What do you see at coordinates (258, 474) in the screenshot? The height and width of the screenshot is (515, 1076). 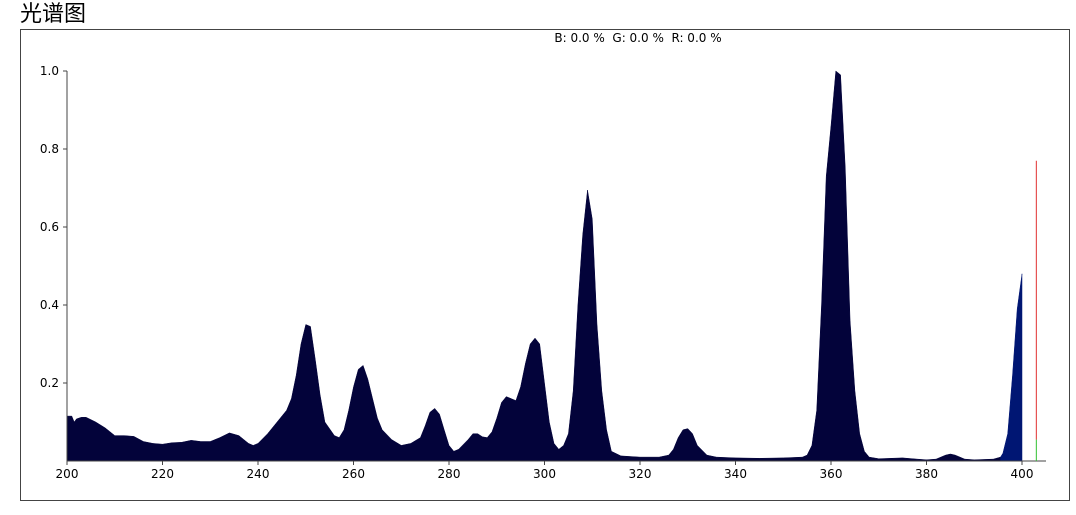 I see `x-tick-label: 240` at bounding box center [258, 474].